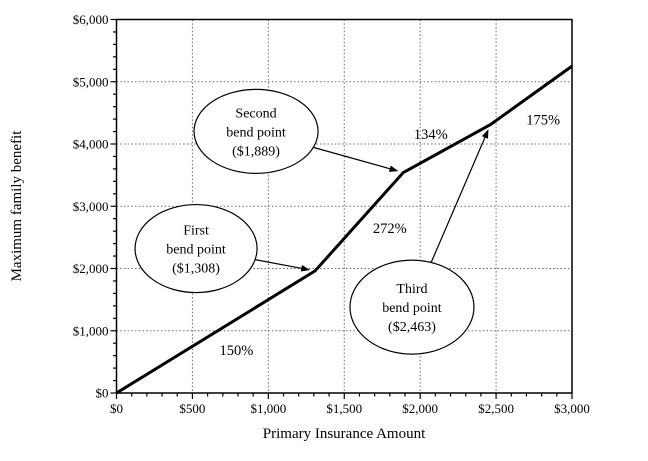 This screenshot has height=461, width=648. I want to click on y-tick-label: $1,000, so click(91, 330).